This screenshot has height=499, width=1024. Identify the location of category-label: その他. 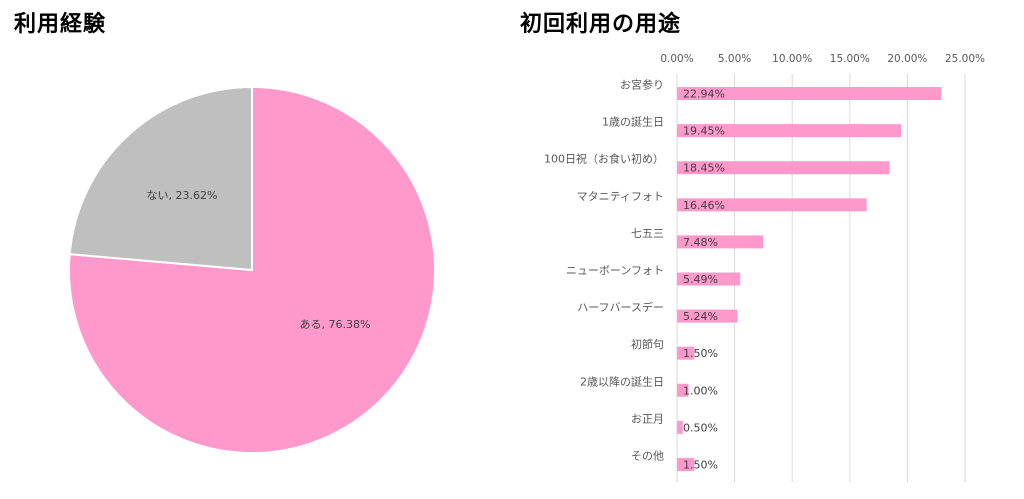
(647, 455).